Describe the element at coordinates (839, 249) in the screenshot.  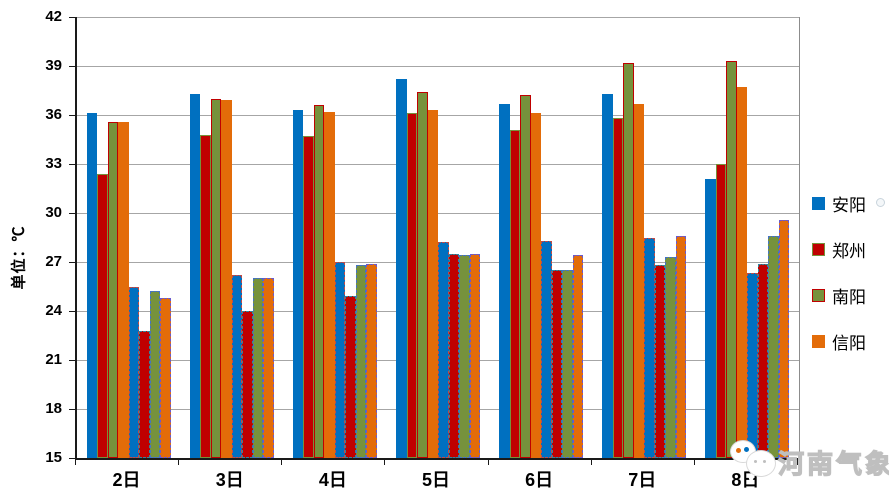
I see `legend-item-郑州: 郑州` at that location.